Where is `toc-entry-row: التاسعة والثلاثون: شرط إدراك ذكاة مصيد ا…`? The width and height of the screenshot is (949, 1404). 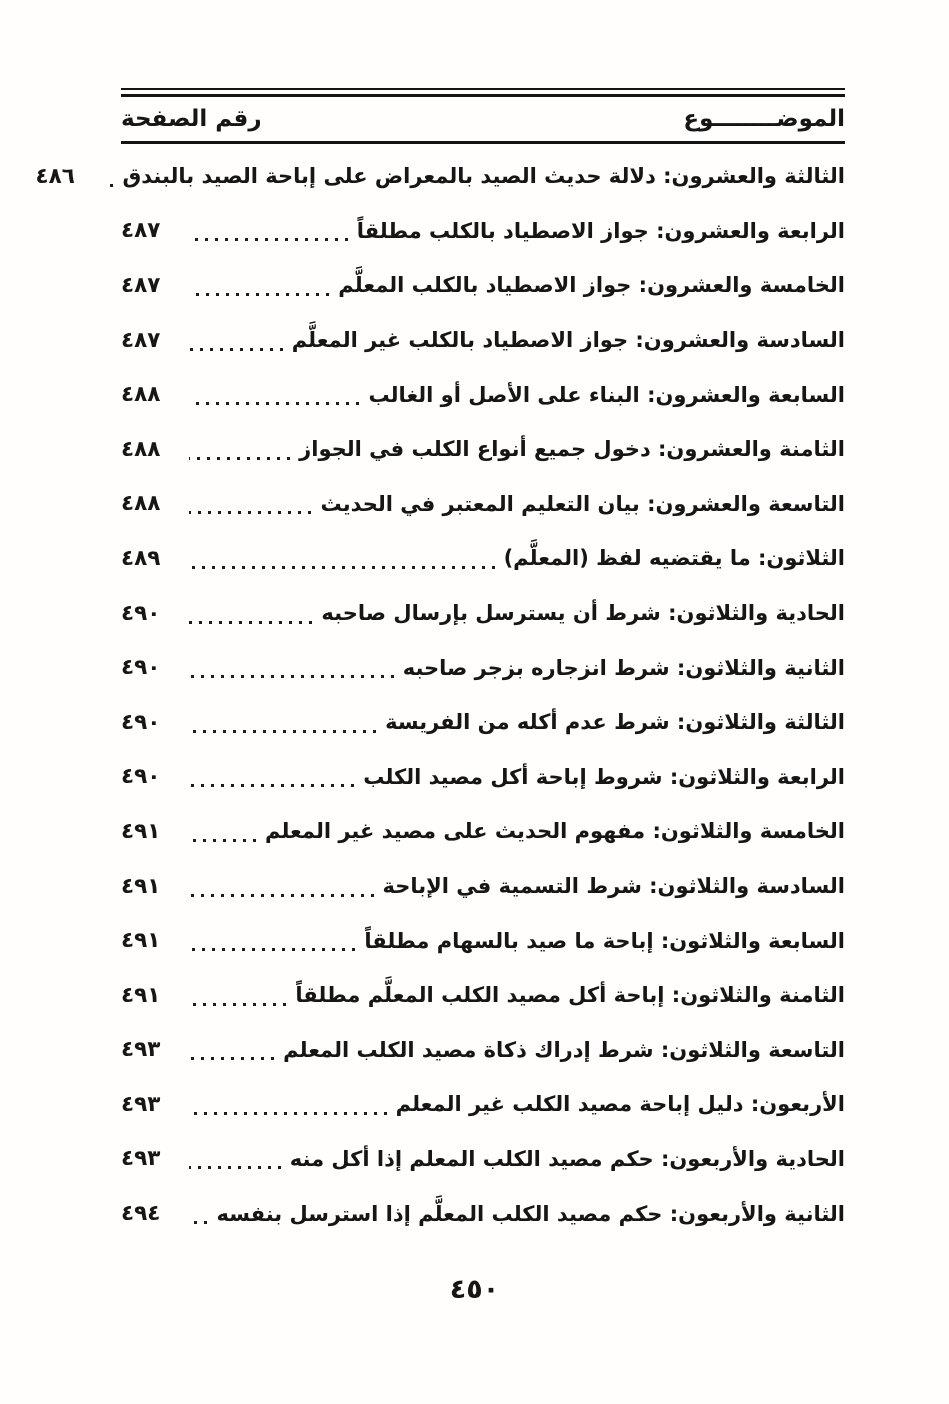
toc-entry-row: التاسعة والثلاثون: شرط إدراك ذكاة مصيد ا… is located at coordinates (483, 1050).